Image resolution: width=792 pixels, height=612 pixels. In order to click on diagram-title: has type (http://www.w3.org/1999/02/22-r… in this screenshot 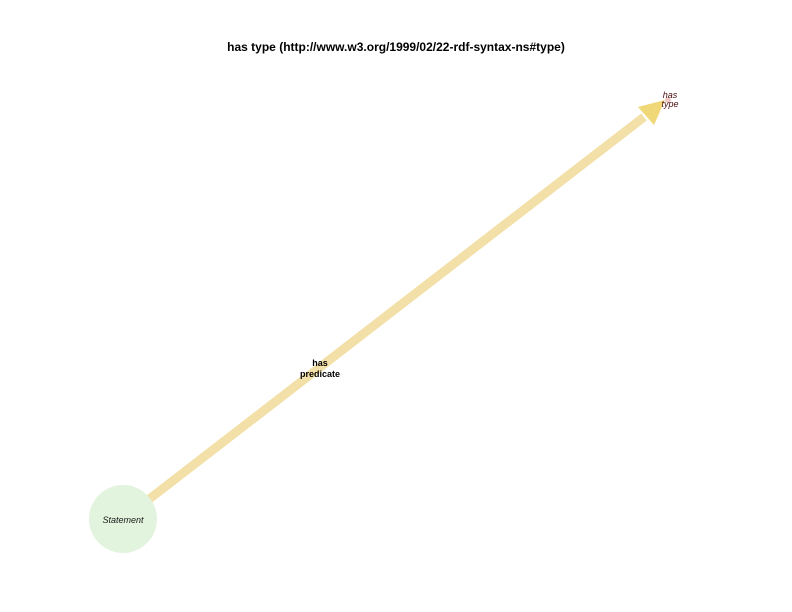, I will do `click(396, 47)`.